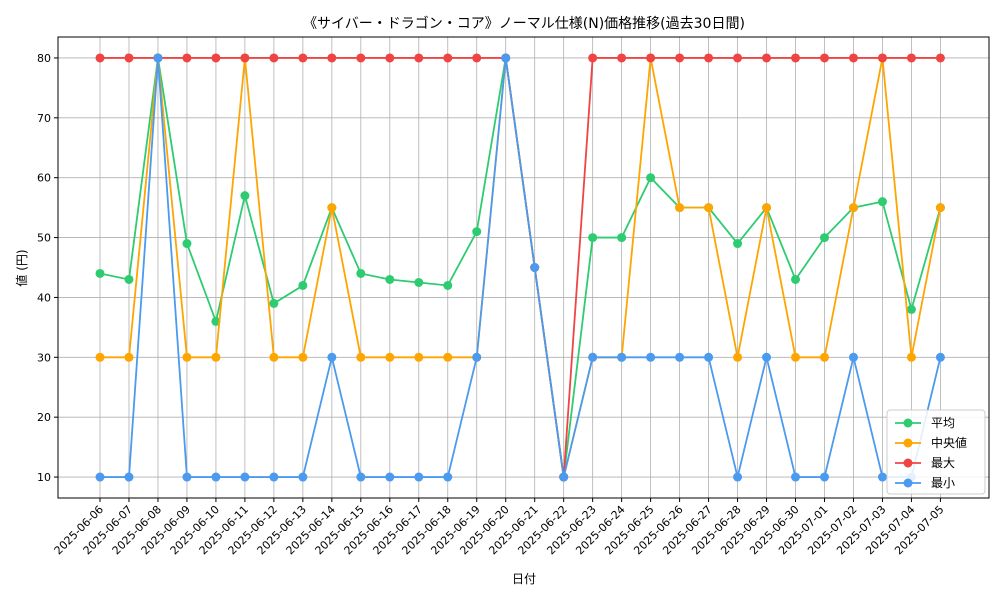 The width and height of the screenshot is (1000, 600). I want to click on y-tick-label: 50, so click(44, 238).